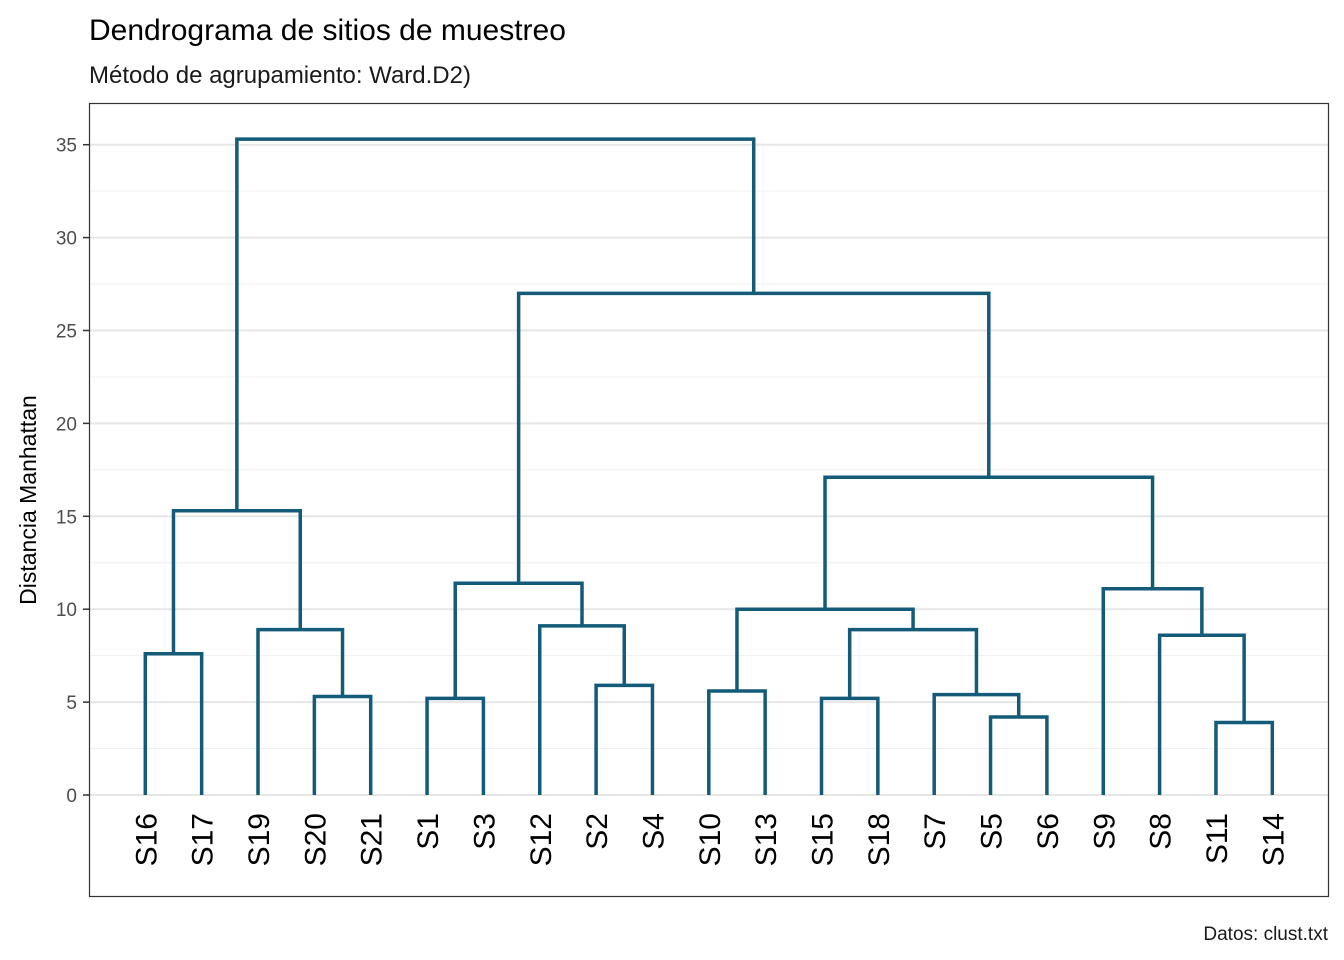 The image size is (1344, 960). Describe the element at coordinates (1273, 839) in the screenshot. I see `leaf-label: S14` at that location.